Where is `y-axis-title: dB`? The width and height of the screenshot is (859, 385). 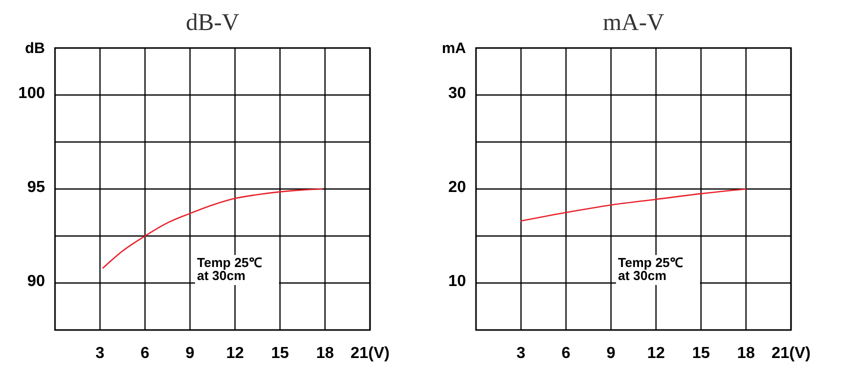
y-axis-title: dB is located at coordinates (35, 48).